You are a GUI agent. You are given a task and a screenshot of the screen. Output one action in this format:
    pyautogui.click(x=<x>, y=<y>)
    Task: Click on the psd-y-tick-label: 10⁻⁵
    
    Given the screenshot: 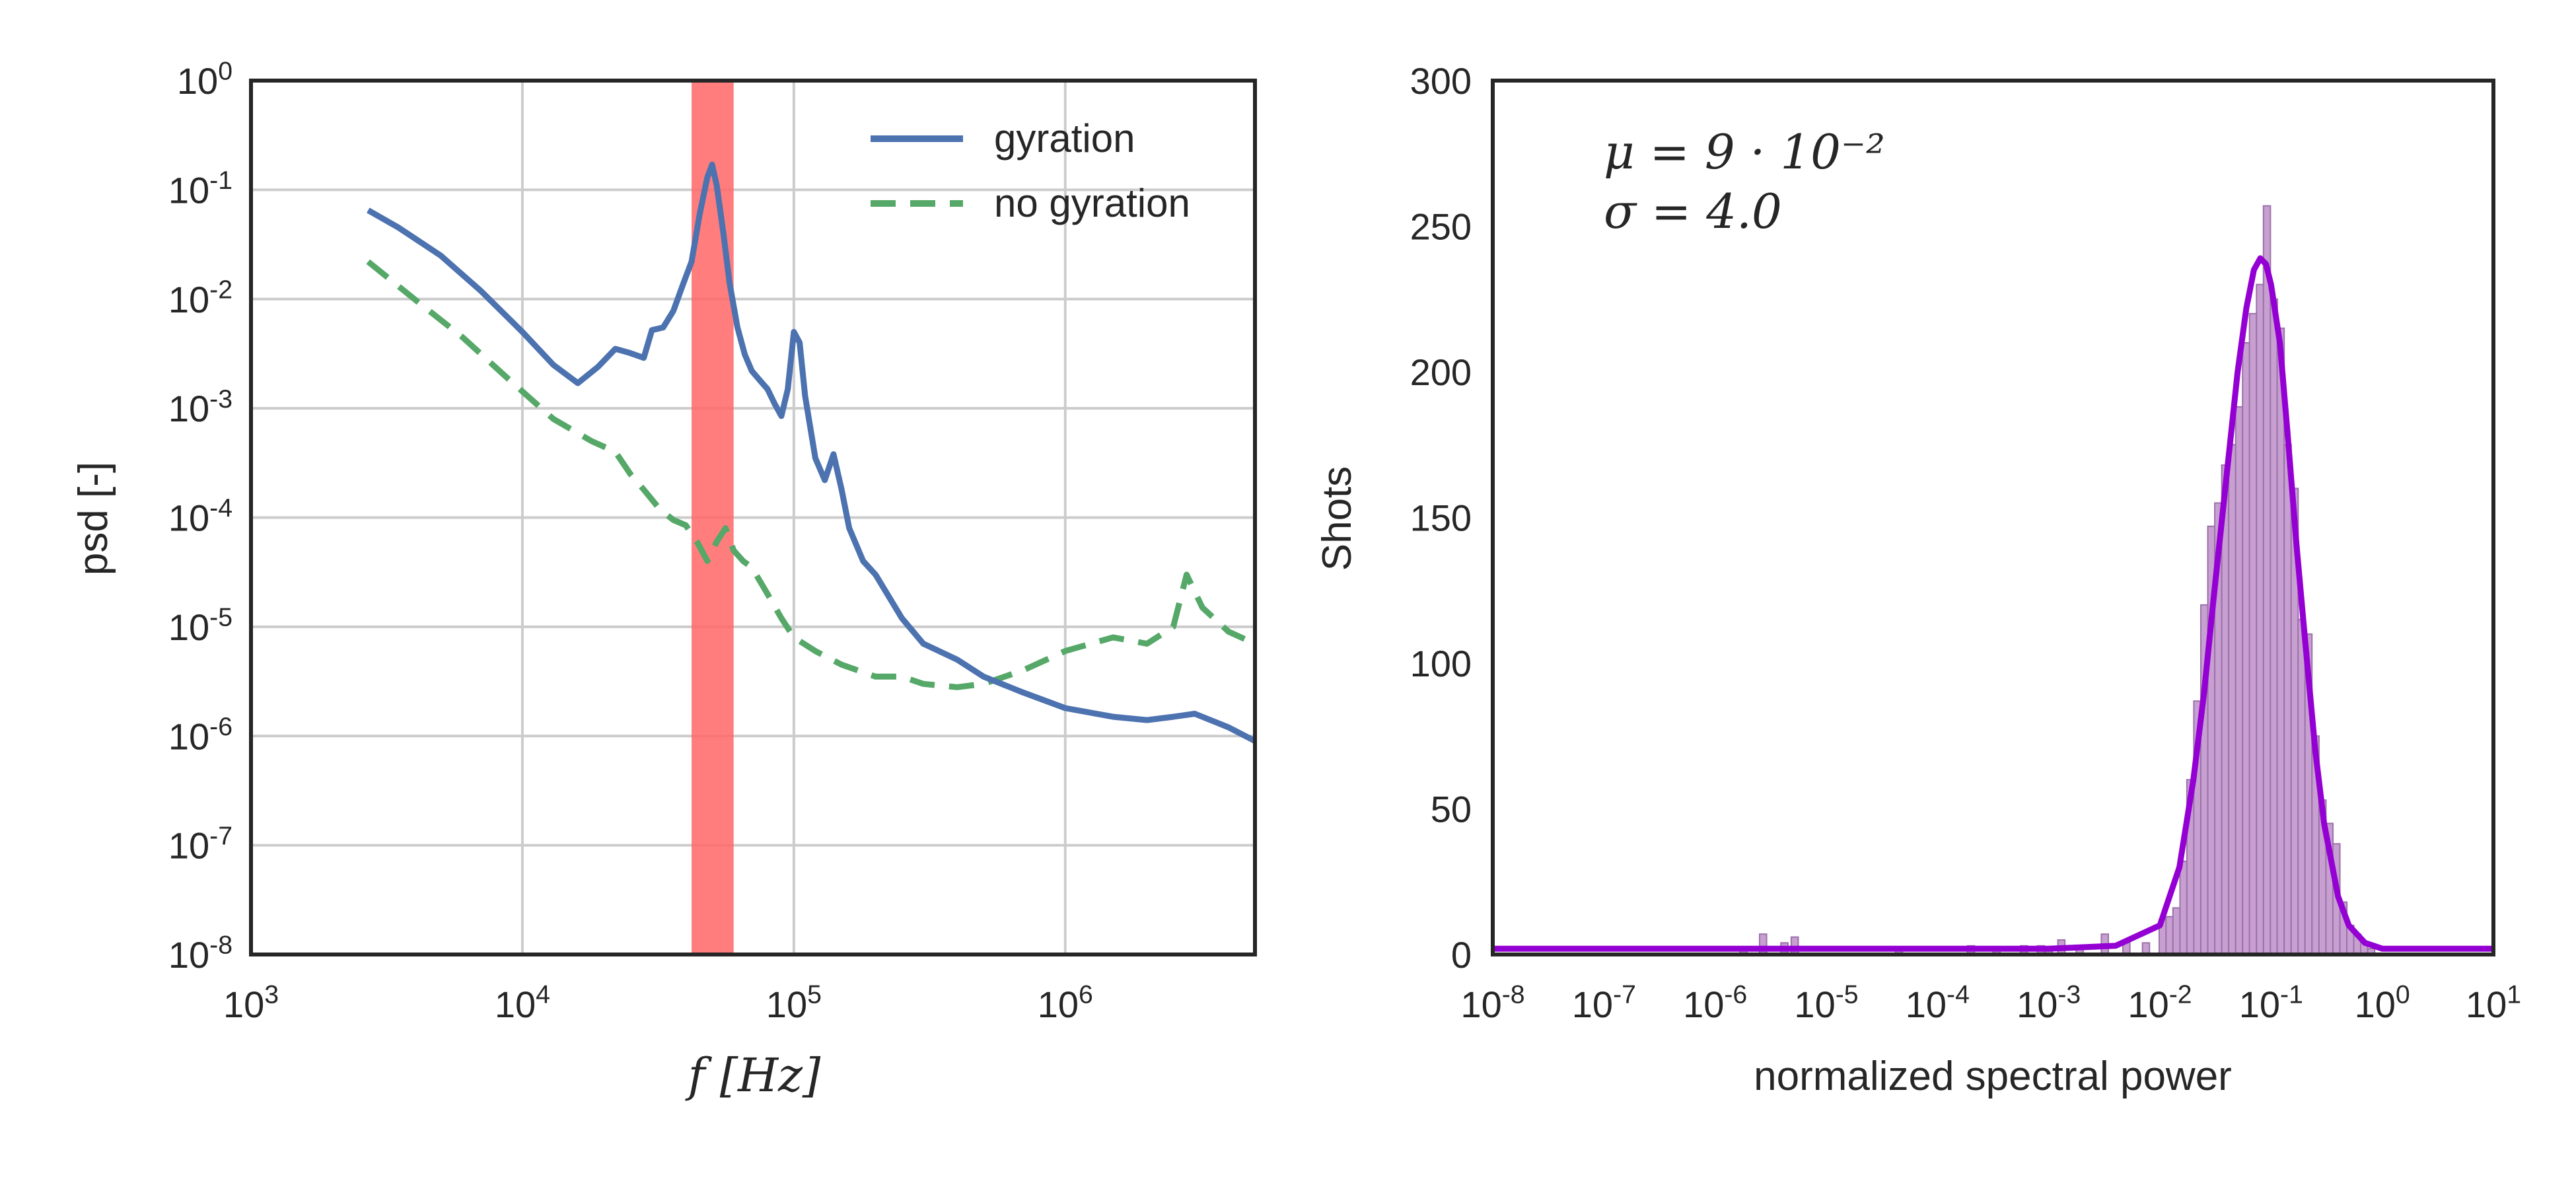 What is the action you would take?
    pyautogui.click(x=201, y=626)
    